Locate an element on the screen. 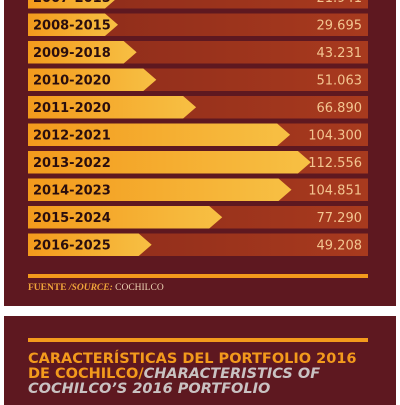  source-value: COCHILCO is located at coordinates (139, 288).